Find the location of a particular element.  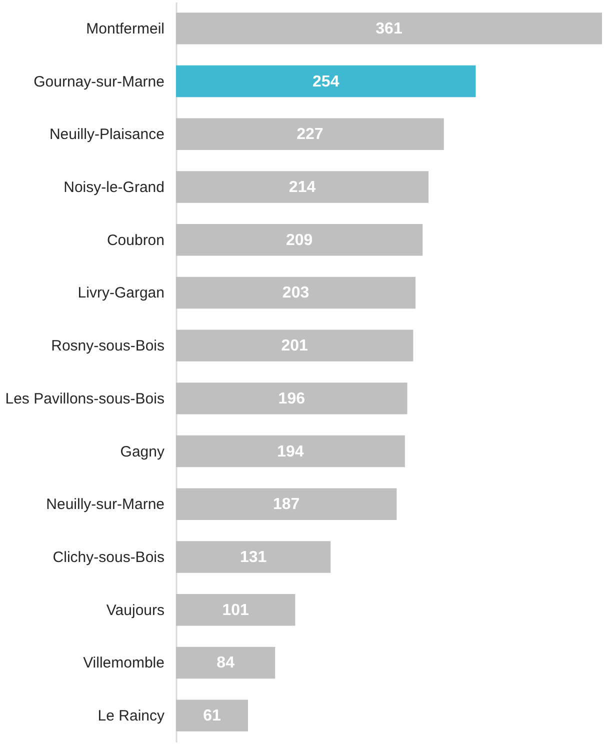

y-tick-label: Montfermeil is located at coordinates (125, 29).